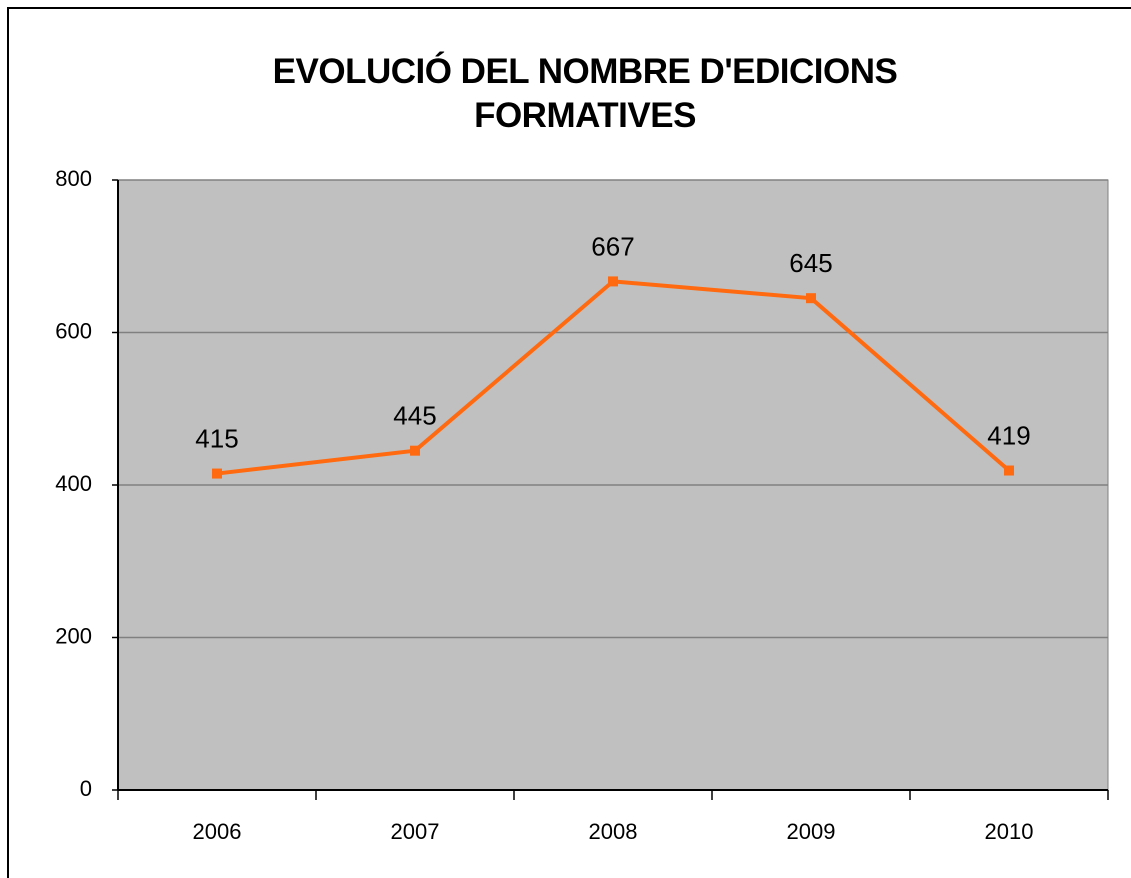 The height and width of the screenshot is (878, 1131). Describe the element at coordinates (810, 263) in the screenshot. I see `data-label: 645` at that location.